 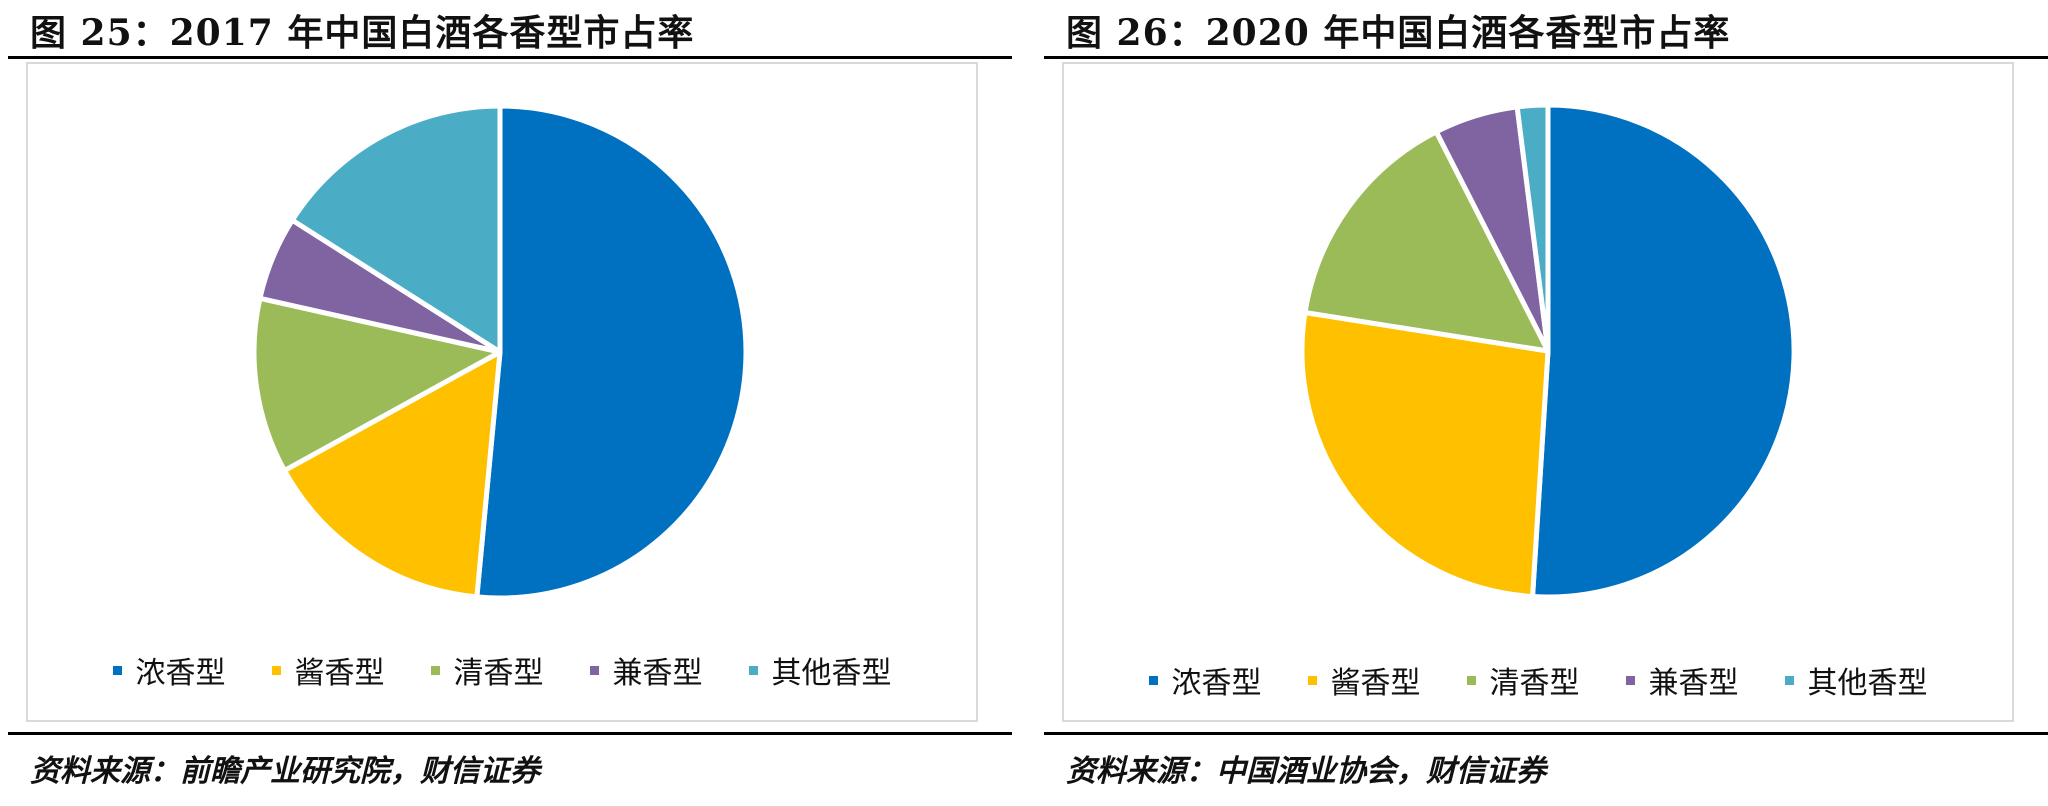 I want to click on figure-title: 图 25：2017 年中国白酒各香型市占率, so click(x=362, y=33).